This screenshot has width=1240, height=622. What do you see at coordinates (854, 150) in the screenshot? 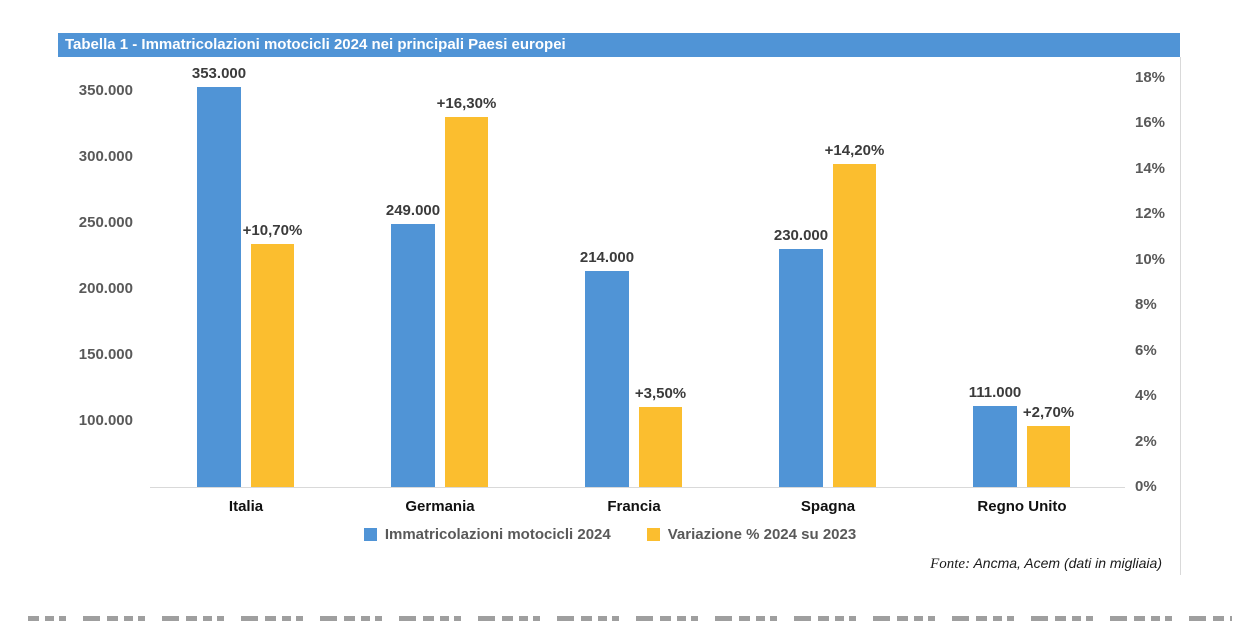
I see `value-label-variation-spagna: +14,20%` at bounding box center [854, 150].